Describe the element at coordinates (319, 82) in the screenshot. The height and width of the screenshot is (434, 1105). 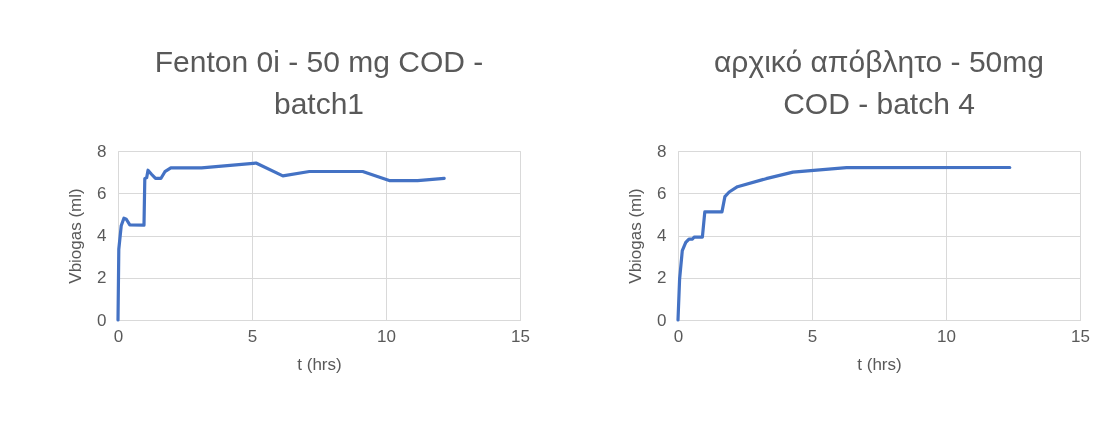
I see `chart-title: Fenton 0i - 50 mg COD - batch1` at that location.